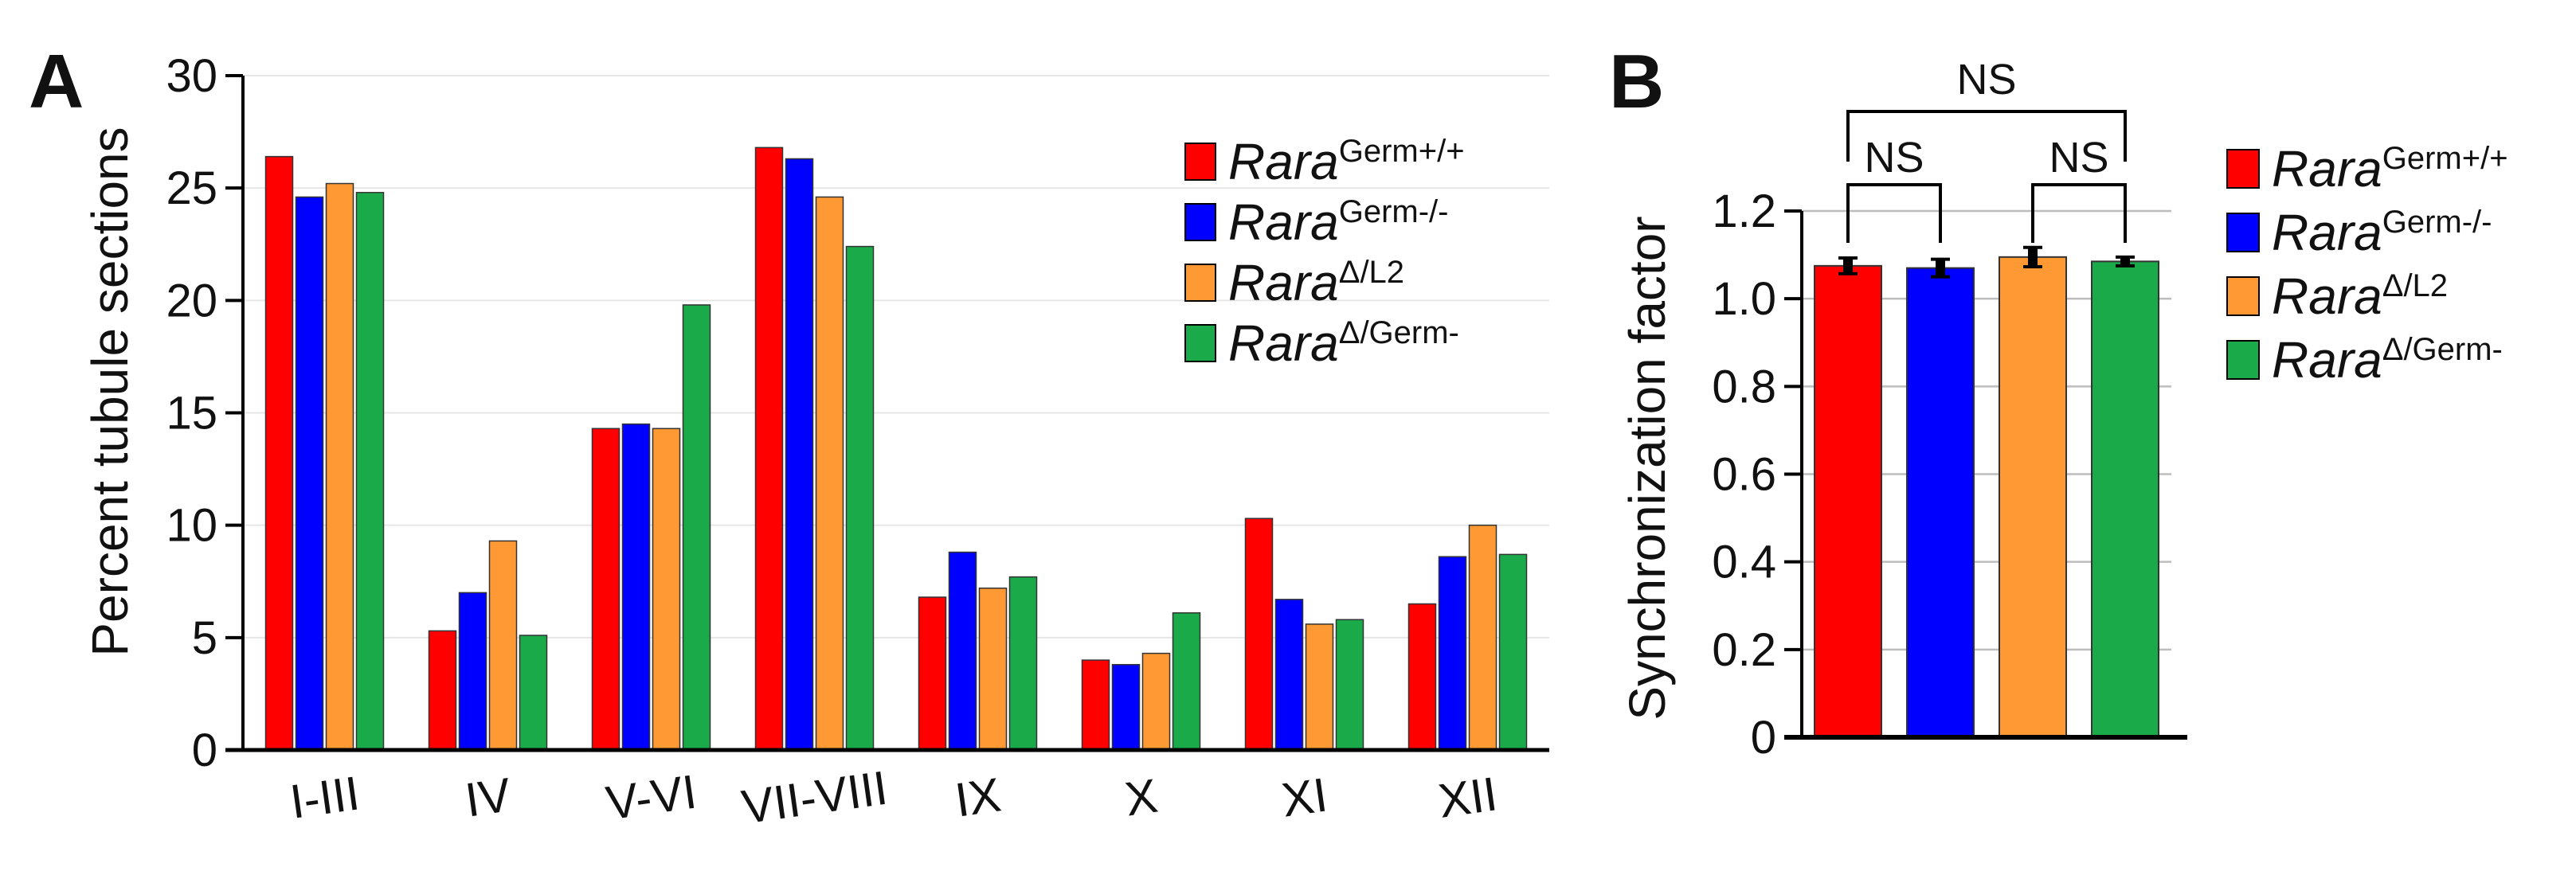 The image size is (2576, 879). Describe the element at coordinates (2125, 499) in the screenshot. I see `panel-b-bar-rara-germ` at that location.